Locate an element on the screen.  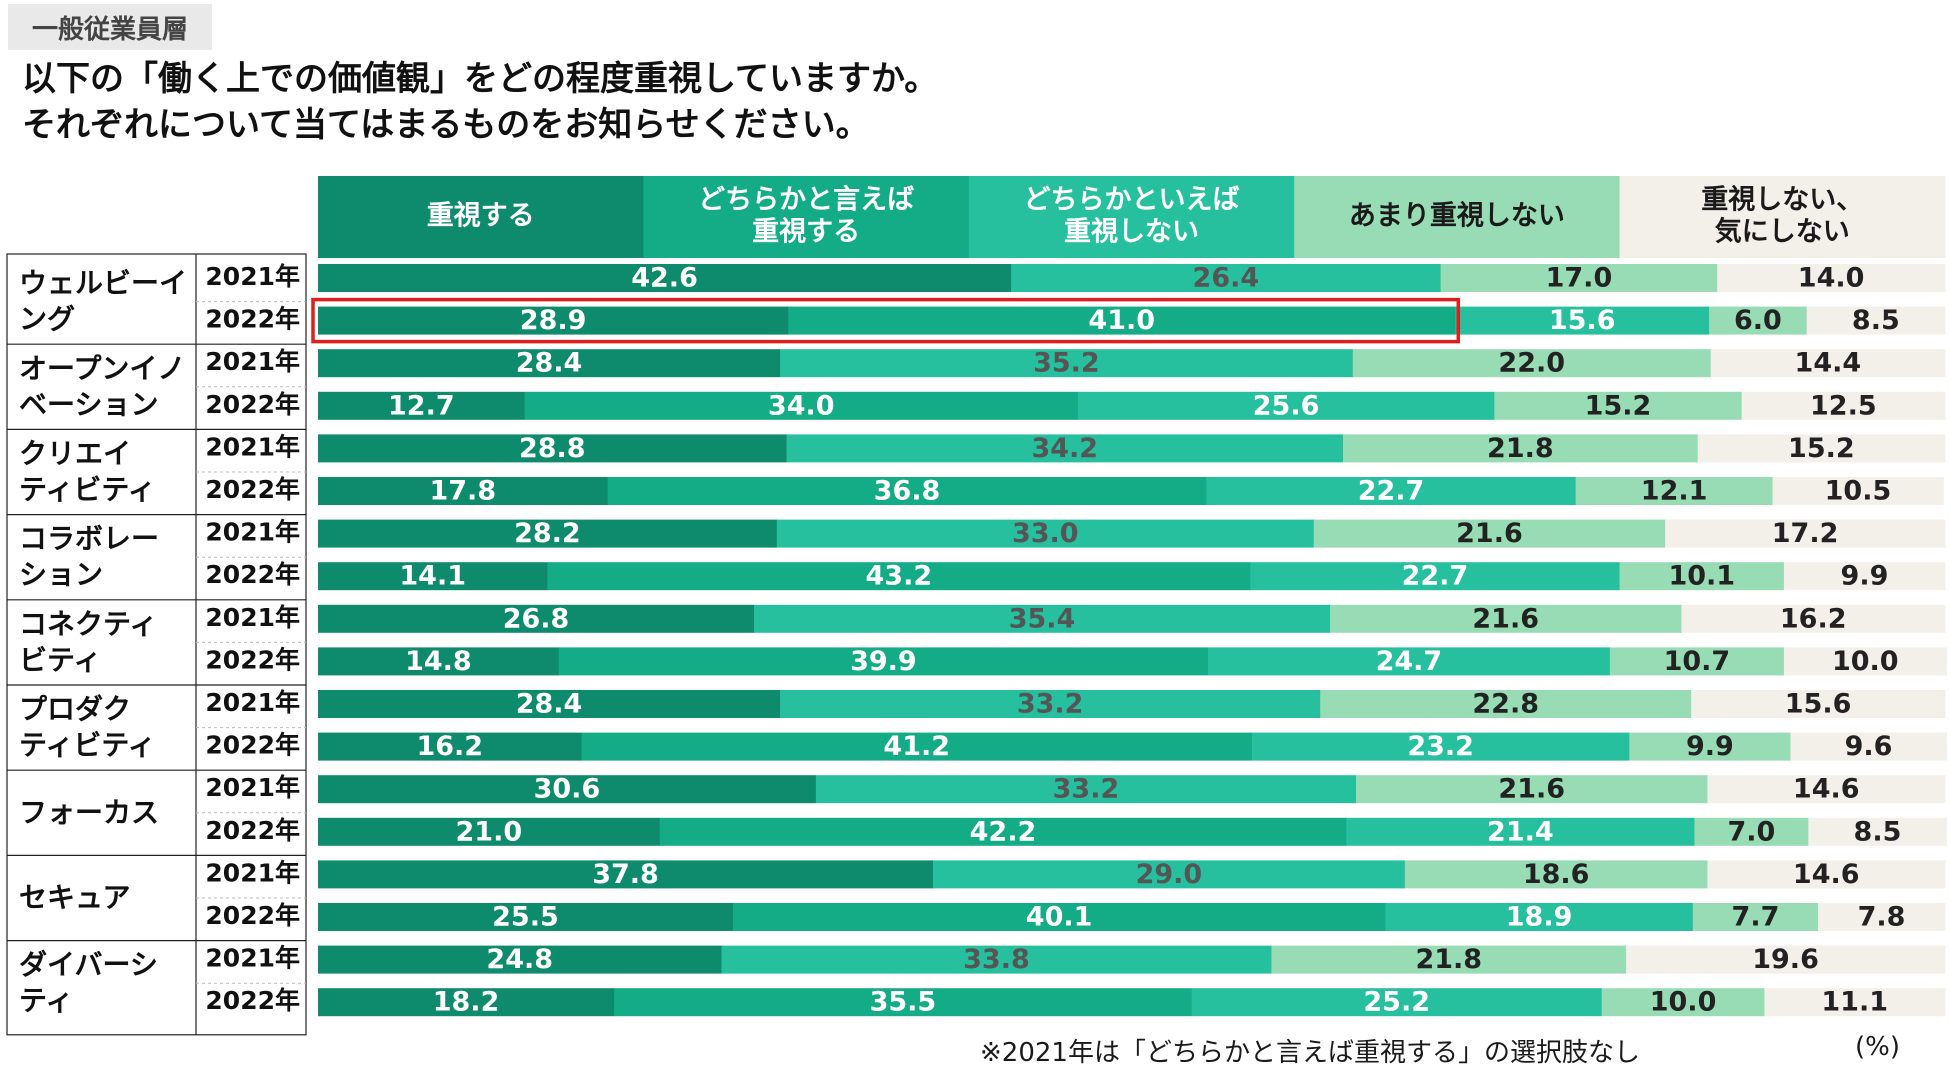
legend-label-3: あまり重視しない is located at coordinates (1457, 216).